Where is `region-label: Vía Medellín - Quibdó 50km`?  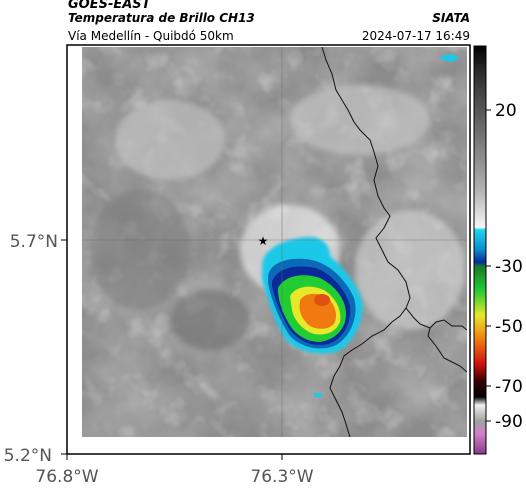 region-label: Vía Medellín - Quibdó 50km is located at coordinates (151, 36).